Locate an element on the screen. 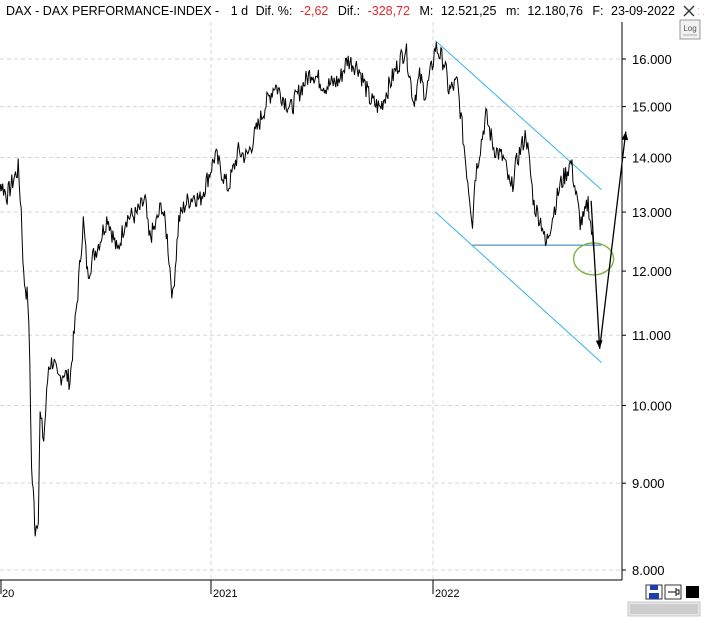 The width and height of the screenshot is (704, 620). projection-arrow-head-down is located at coordinates (599, 344).